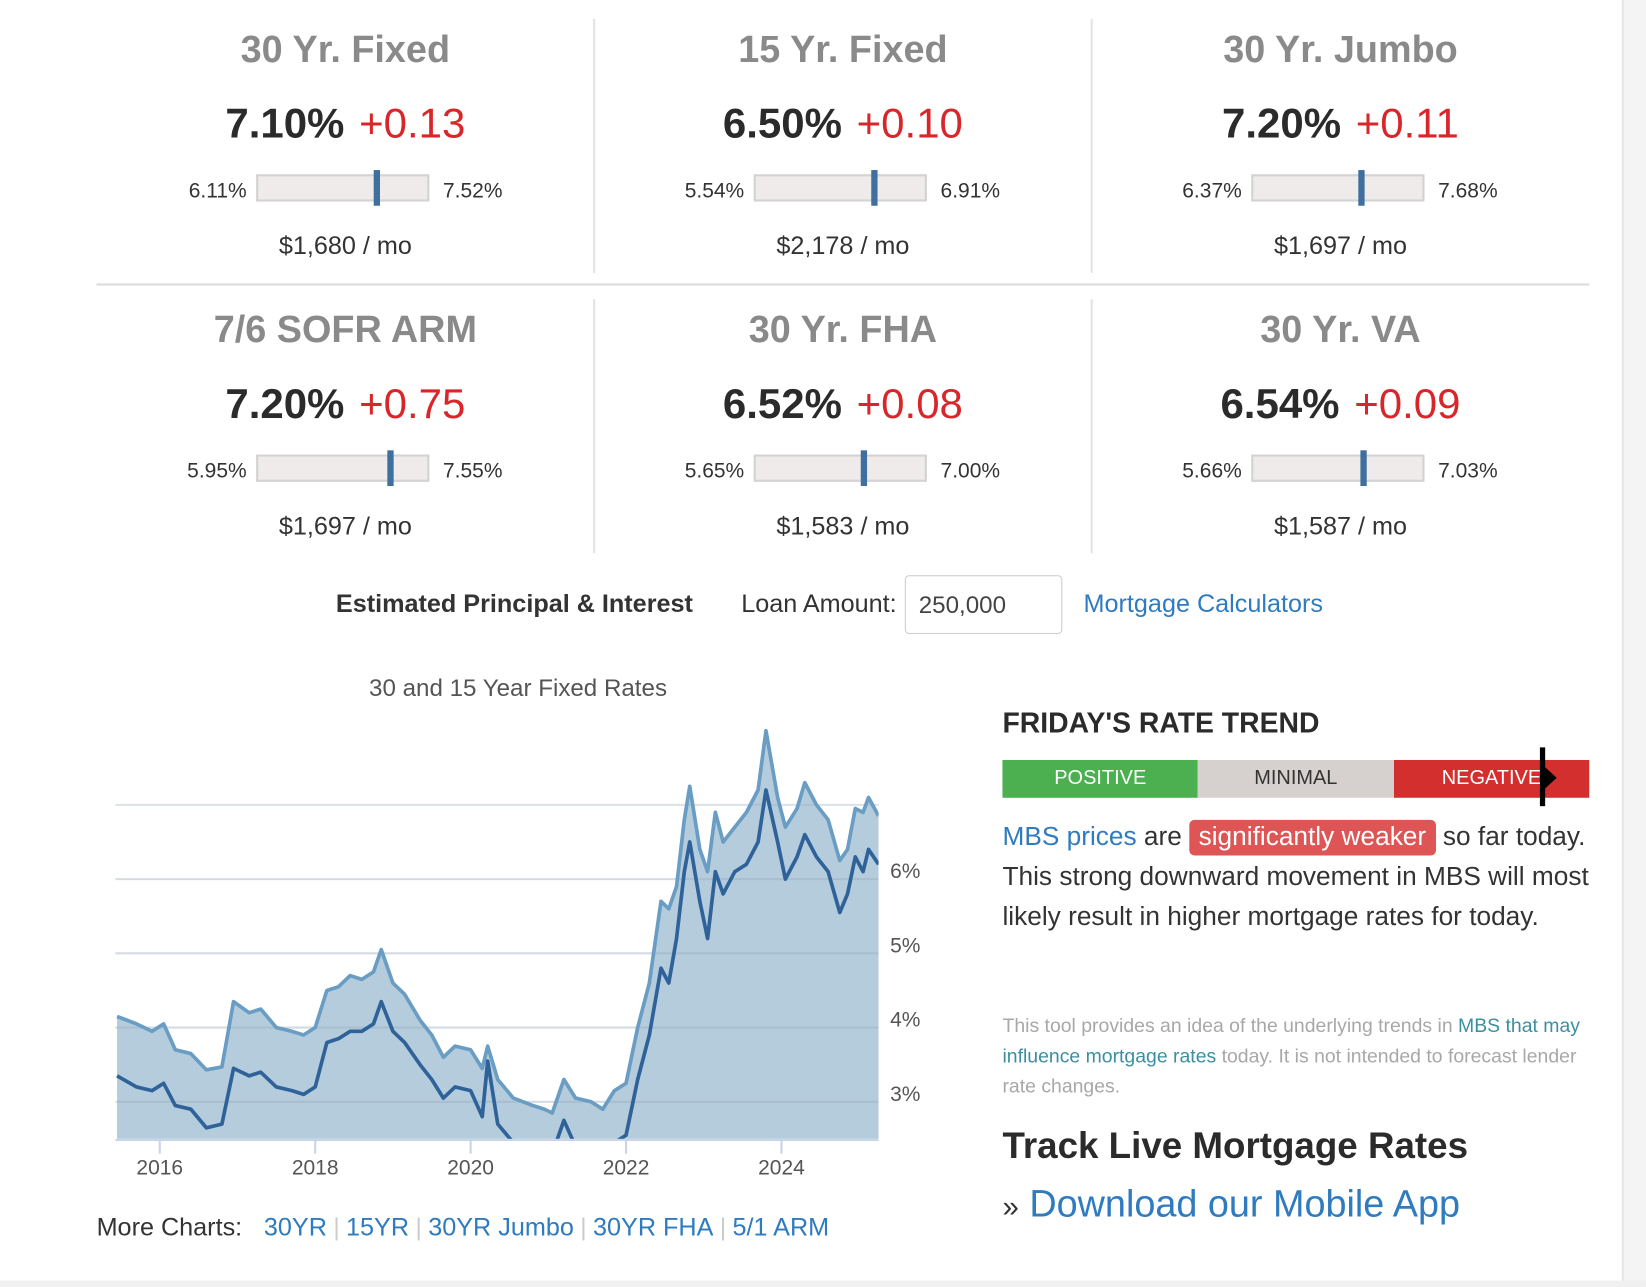  I want to click on trend-minimal: MINIMAL, so click(1296, 778).